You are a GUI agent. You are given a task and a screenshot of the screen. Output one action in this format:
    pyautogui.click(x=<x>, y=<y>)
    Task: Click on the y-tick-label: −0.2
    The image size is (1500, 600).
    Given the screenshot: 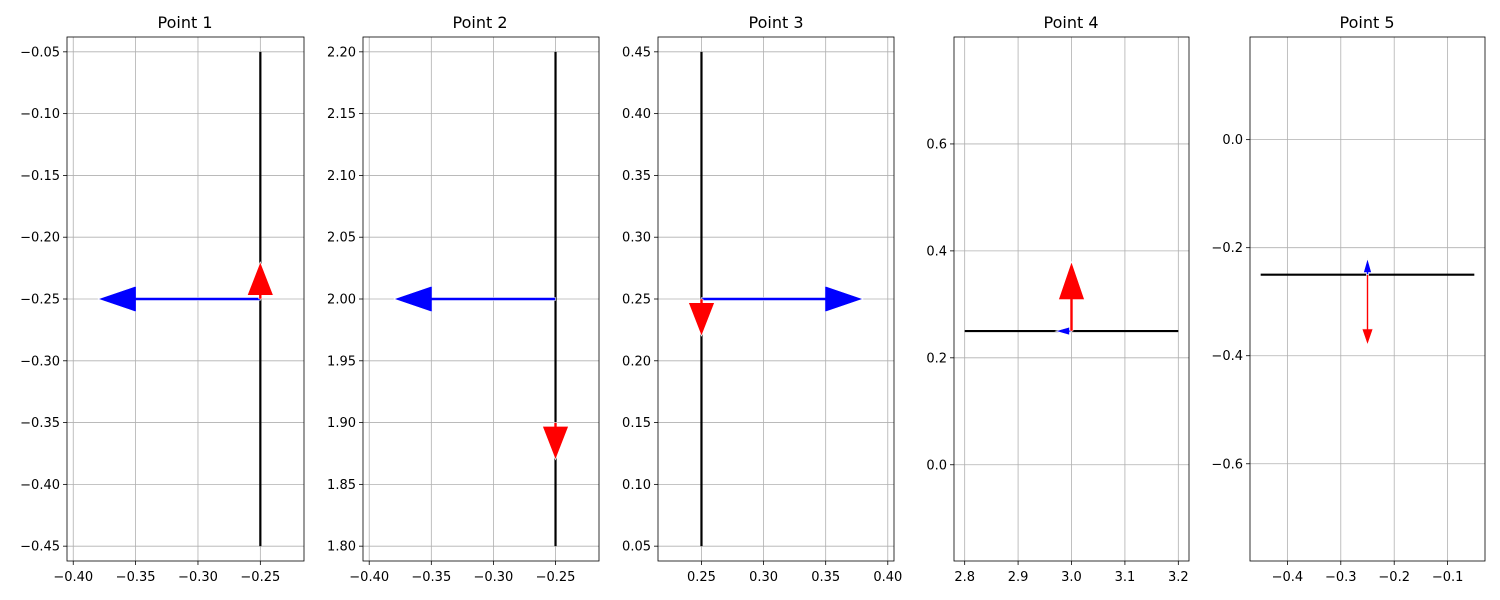 What is the action you would take?
    pyautogui.click(x=1227, y=248)
    